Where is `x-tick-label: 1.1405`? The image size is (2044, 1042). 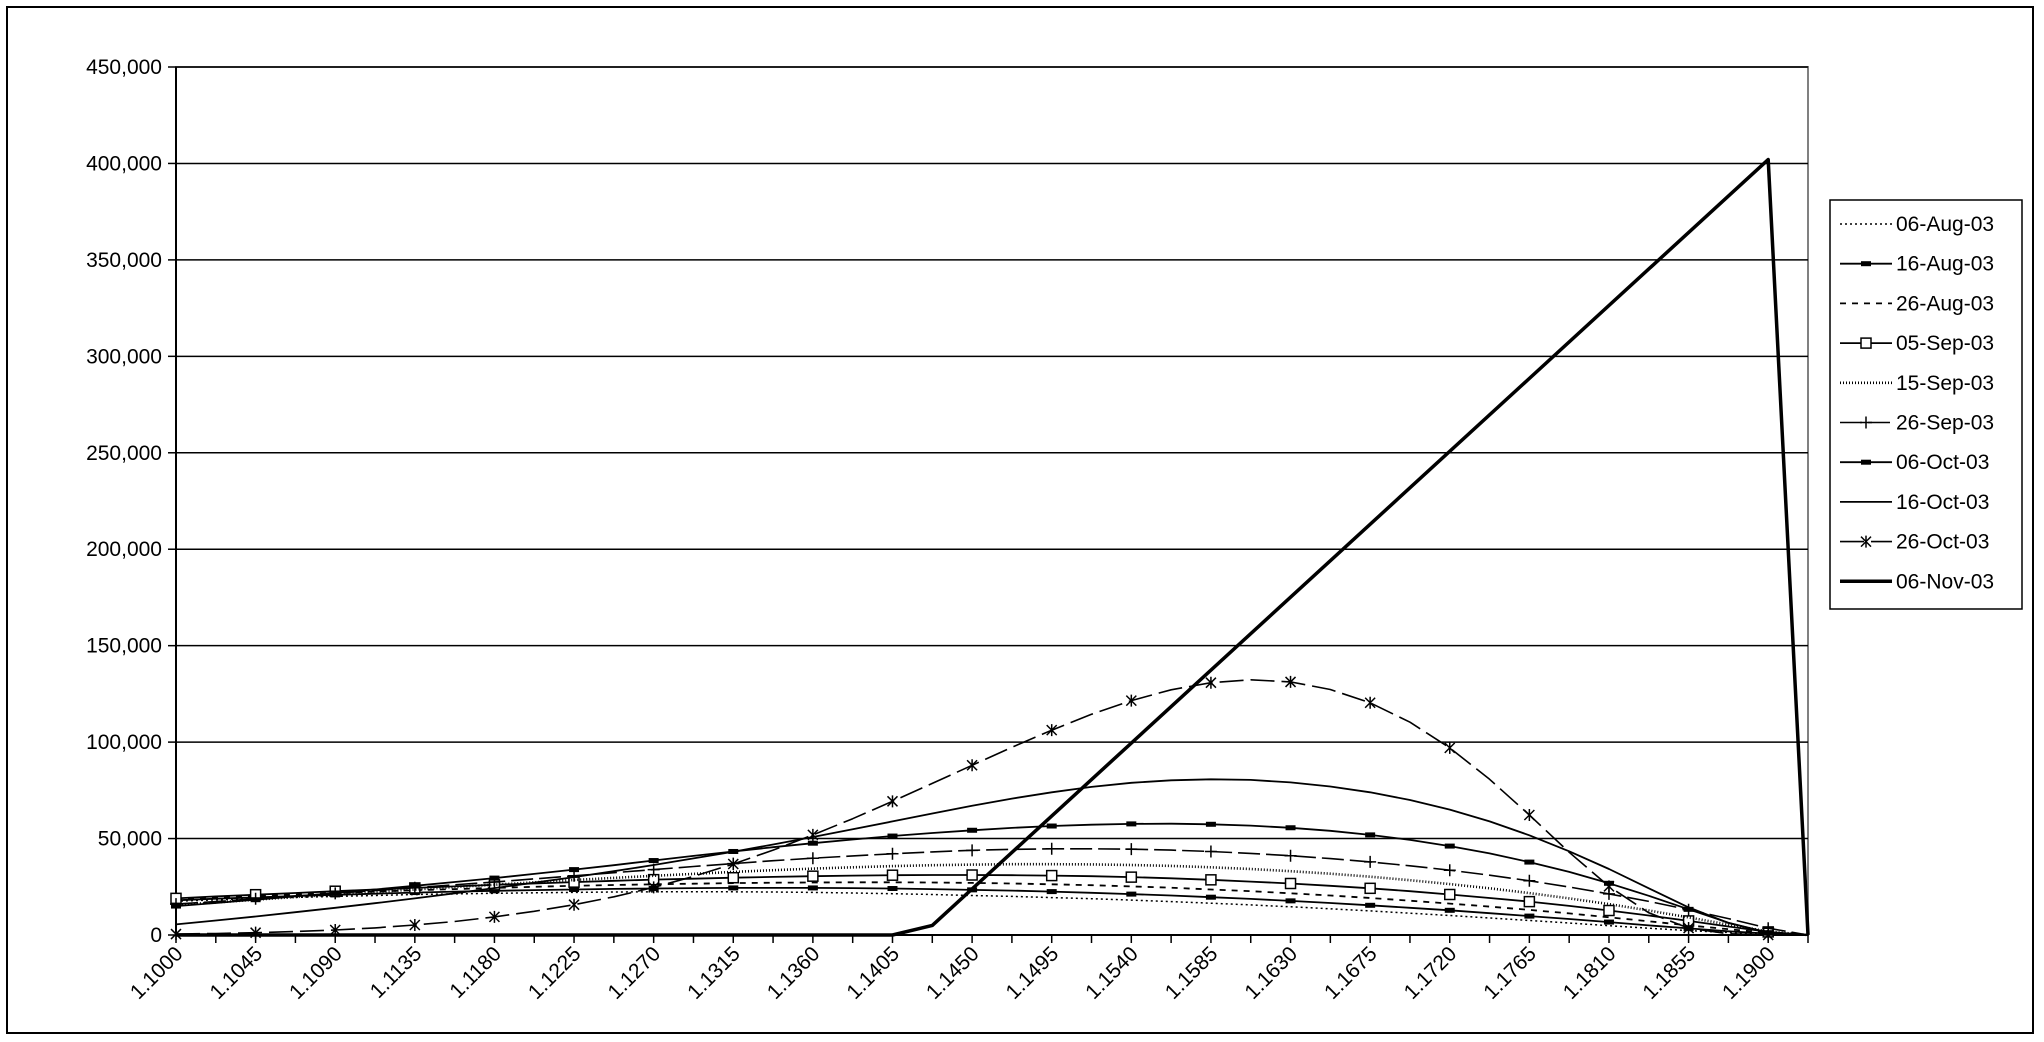 x-tick-label: 1.1405 is located at coordinates (873, 973).